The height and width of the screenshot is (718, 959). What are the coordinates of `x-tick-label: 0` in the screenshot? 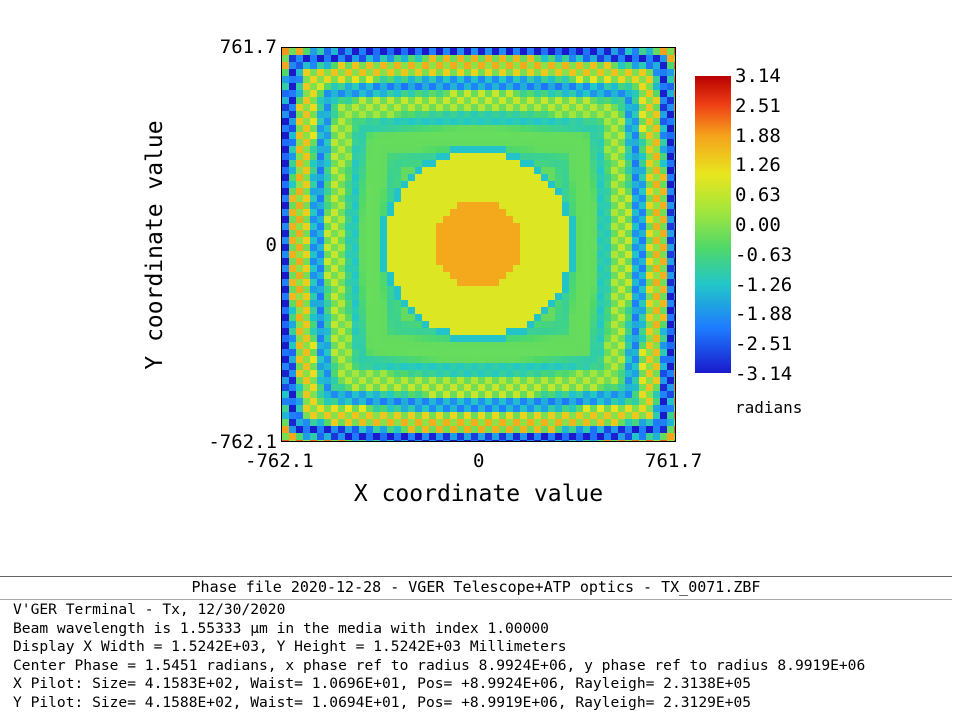 It's located at (479, 461).